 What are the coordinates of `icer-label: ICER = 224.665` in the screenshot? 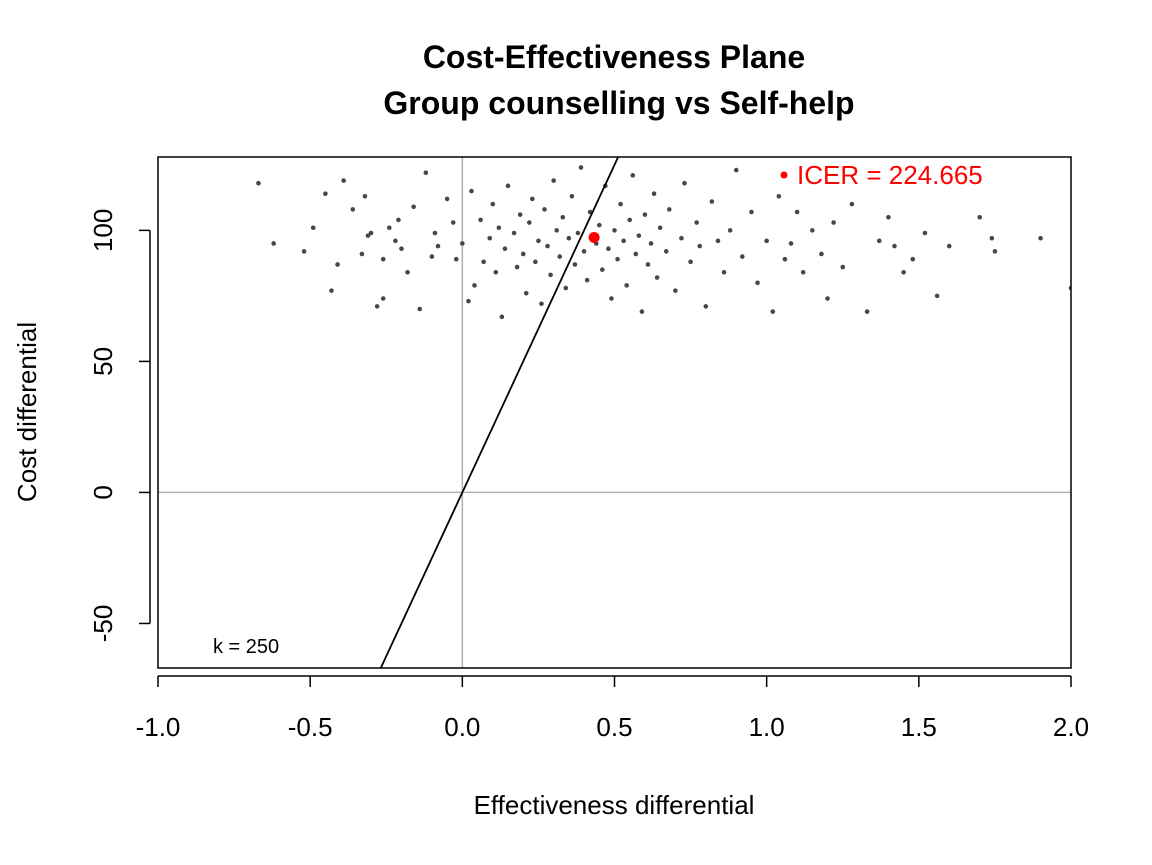 It's located at (890, 175).